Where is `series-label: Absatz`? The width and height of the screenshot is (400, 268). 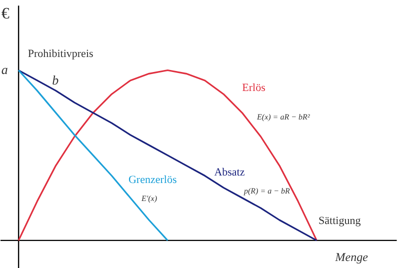 series-label: Absatz is located at coordinates (229, 172).